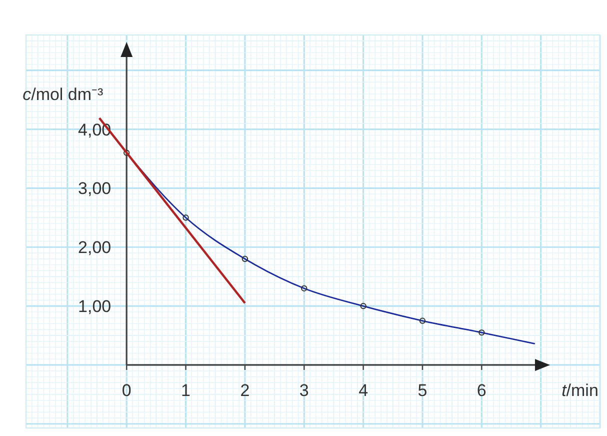 This screenshot has width=607, height=436. Describe the element at coordinates (186, 390) in the screenshot. I see `x-tick-label: 1` at that location.